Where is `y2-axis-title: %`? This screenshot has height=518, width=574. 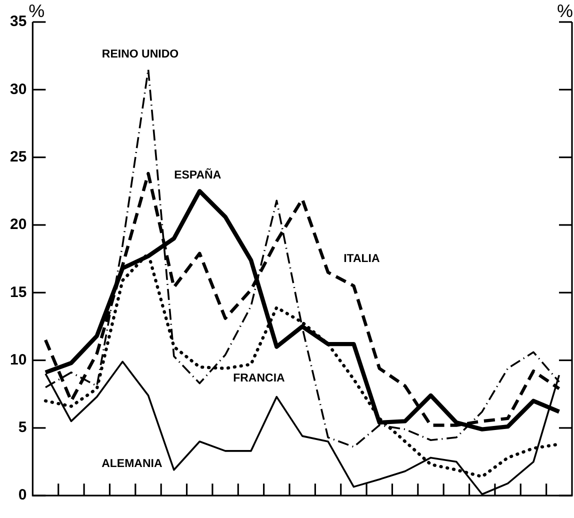 y2-axis-title: % is located at coordinates (564, 10).